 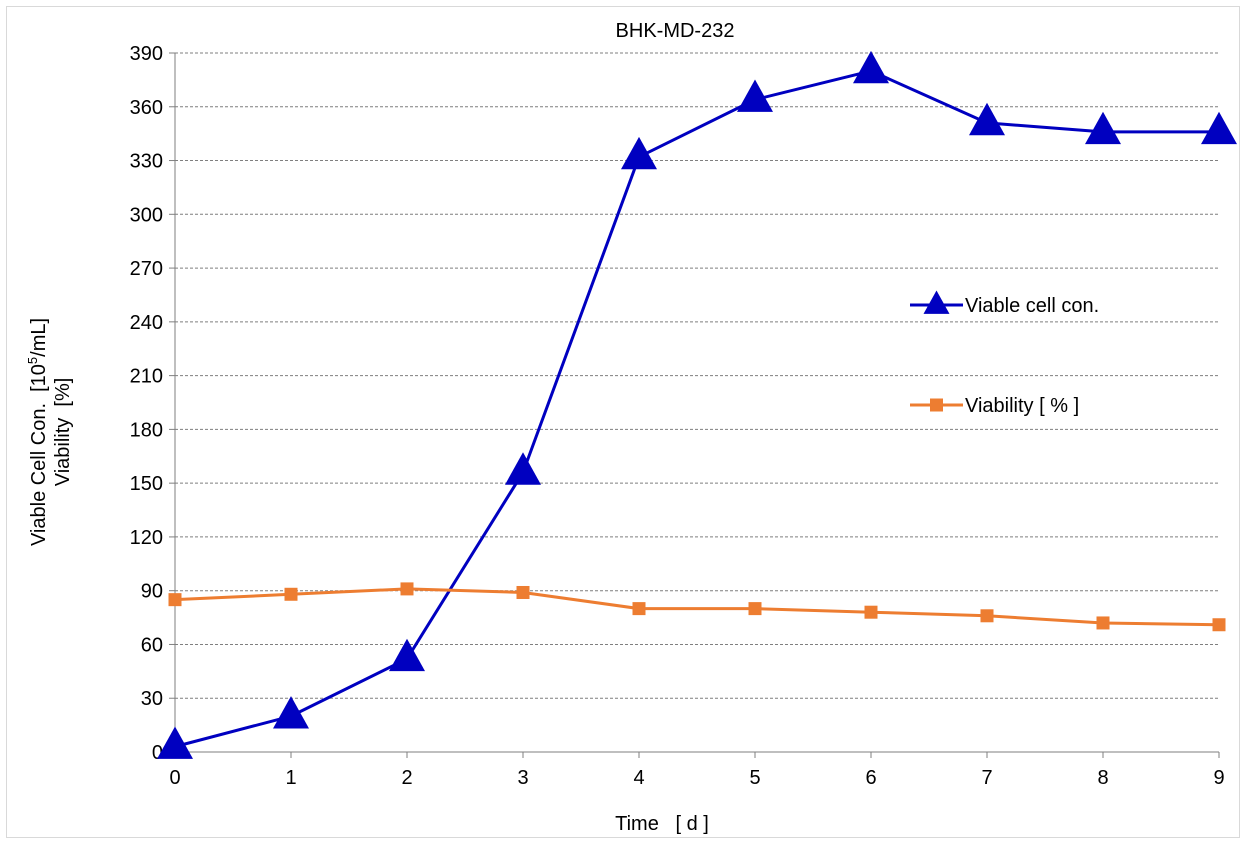 I want to click on x-tick-label: 9, so click(x=1218, y=778).